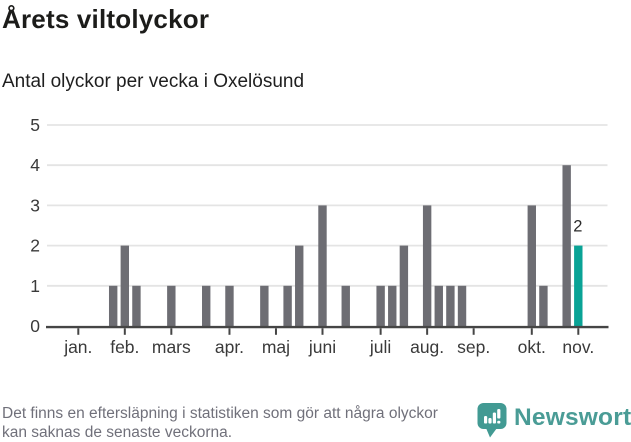 This screenshot has height=442, width=631. I want to click on newsworthy-logo-text: Newsworthy, so click(572, 417).